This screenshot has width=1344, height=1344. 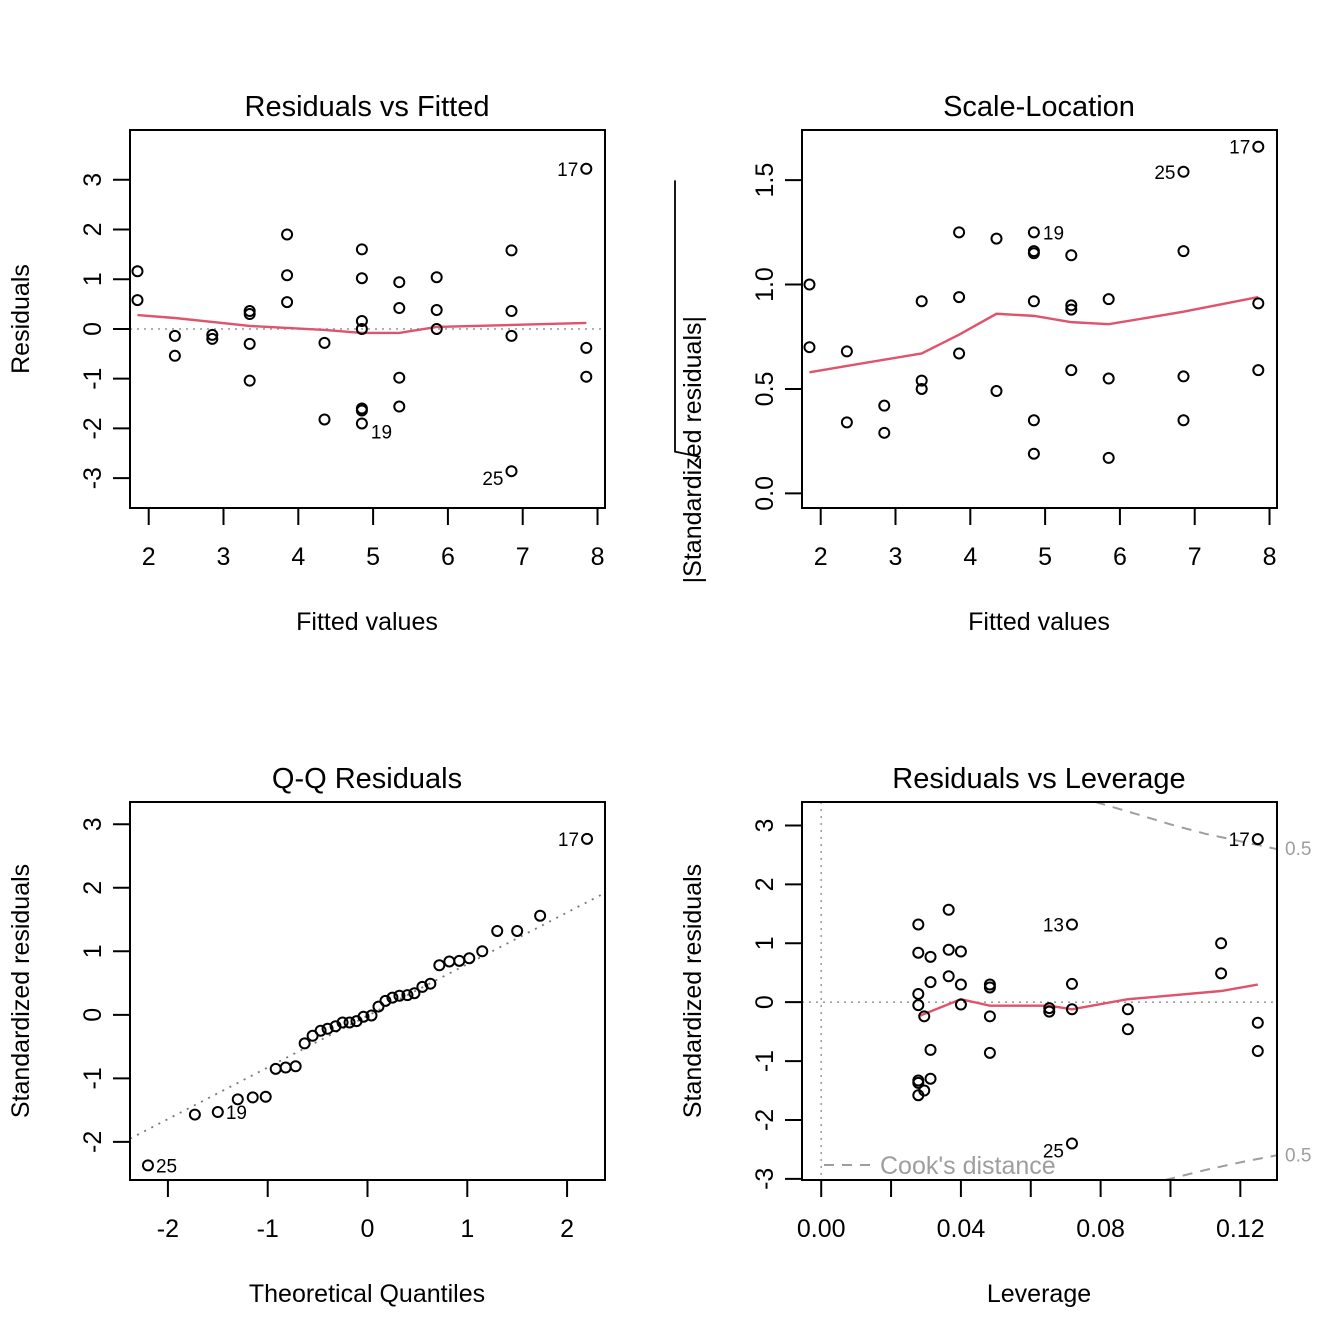 What do you see at coordinates (492, 479) in the screenshot?
I see `point-label: 25` at bounding box center [492, 479].